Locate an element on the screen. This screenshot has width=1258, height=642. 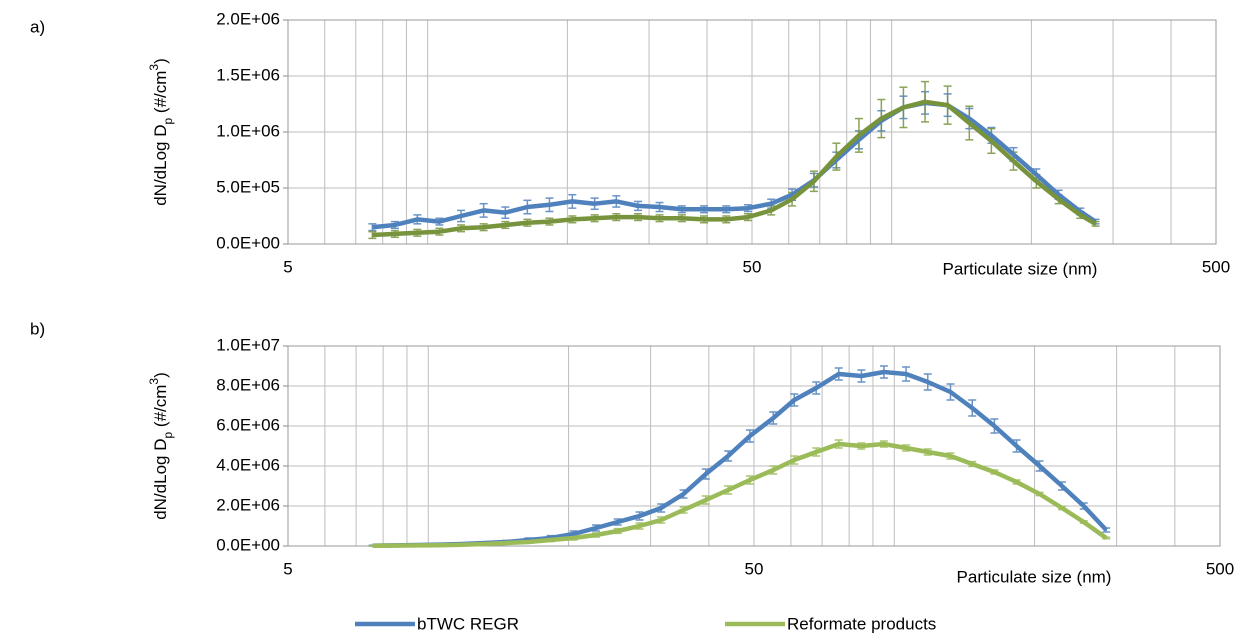
panel-label: a) is located at coordinates (37, 26).